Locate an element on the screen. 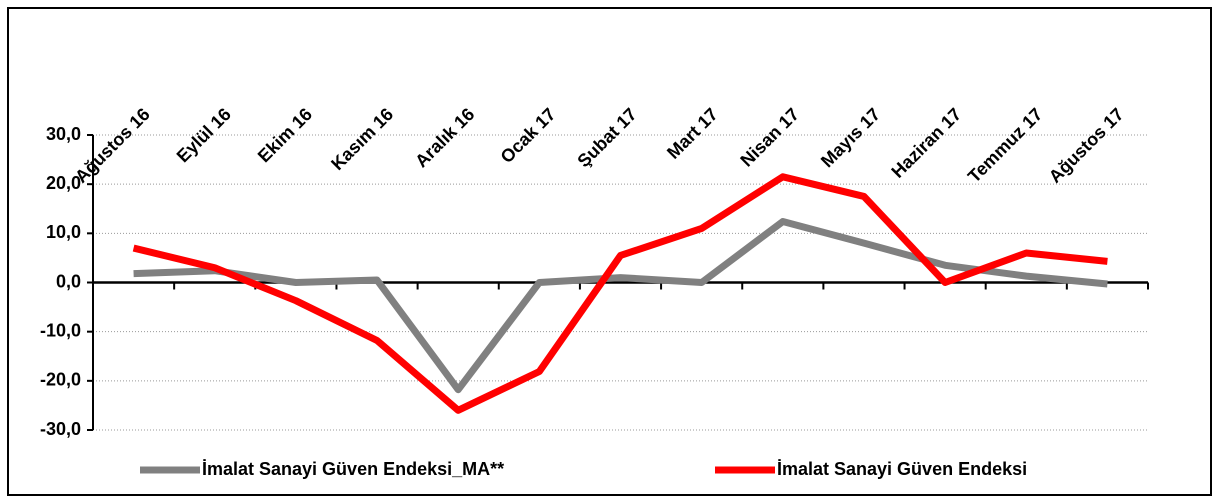 The width and height of the screenshot is (1219, 504). legend-label: İmalat Sanayi Güven Endeksi is located at coordinates (902, 469).